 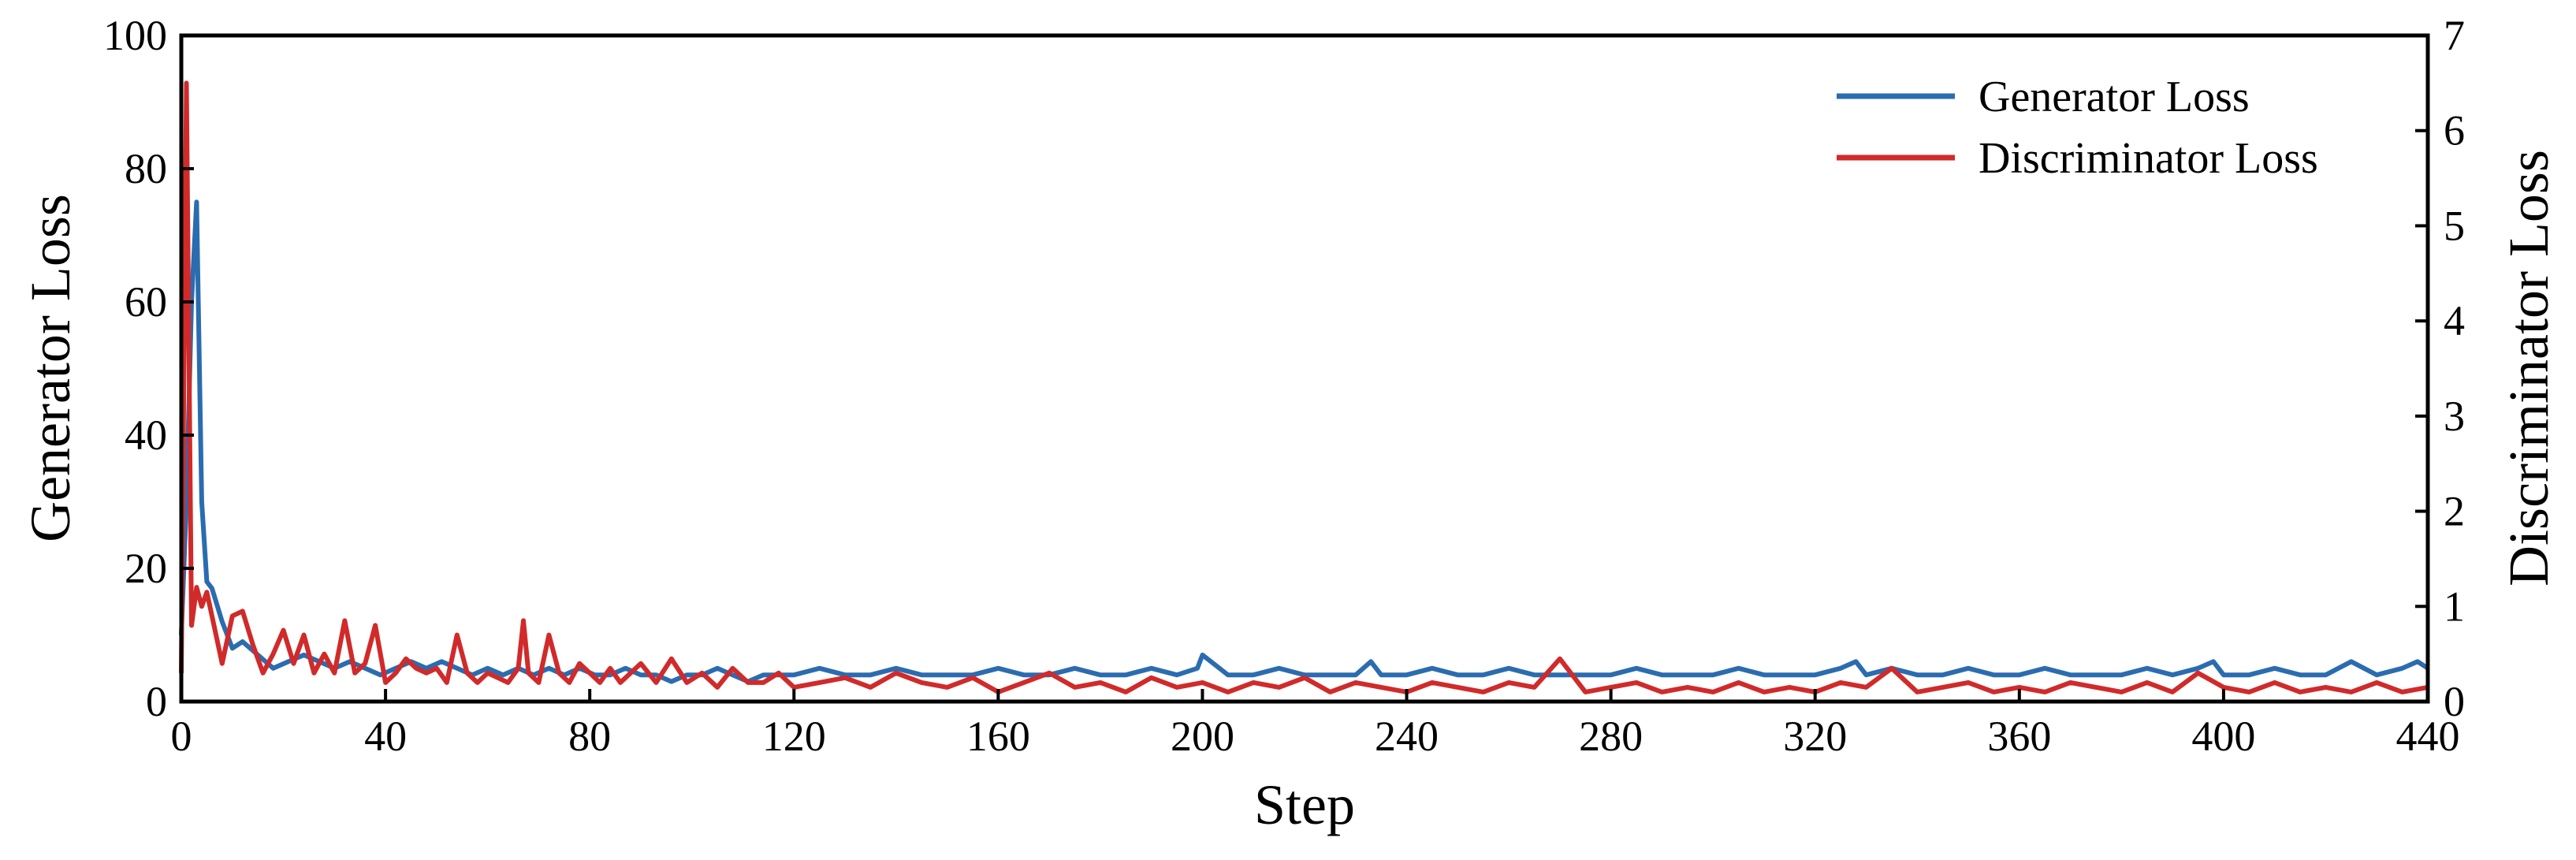 What do you see at coordinates (589, 736) in the screenshot?
I see `x-tick-label: 80` at bounding box center [589, 736].